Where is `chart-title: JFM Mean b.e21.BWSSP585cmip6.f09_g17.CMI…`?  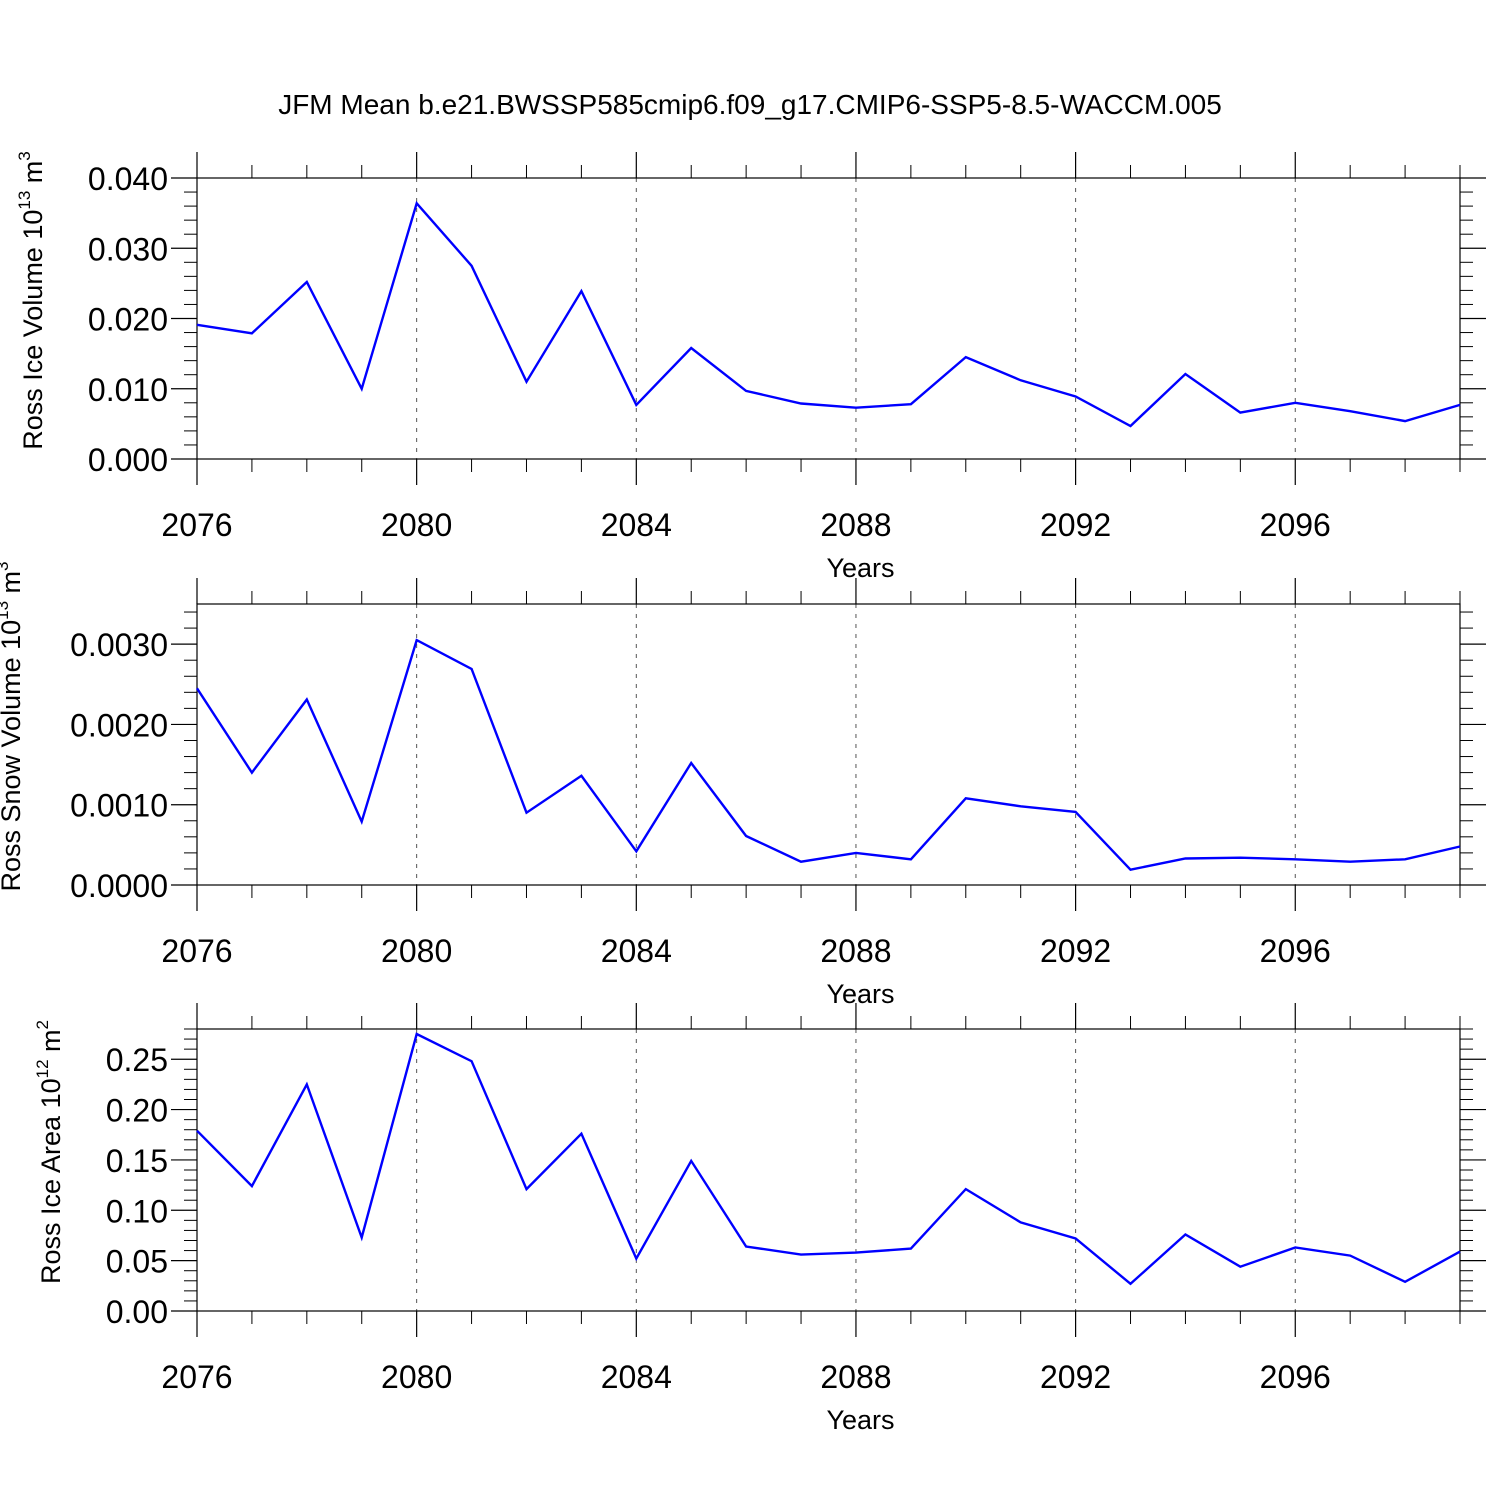
chart-title: JFM Mean b.e21.BWSSP585cmip6.f09_g17.CMI… is located at coordinates (750, 104).